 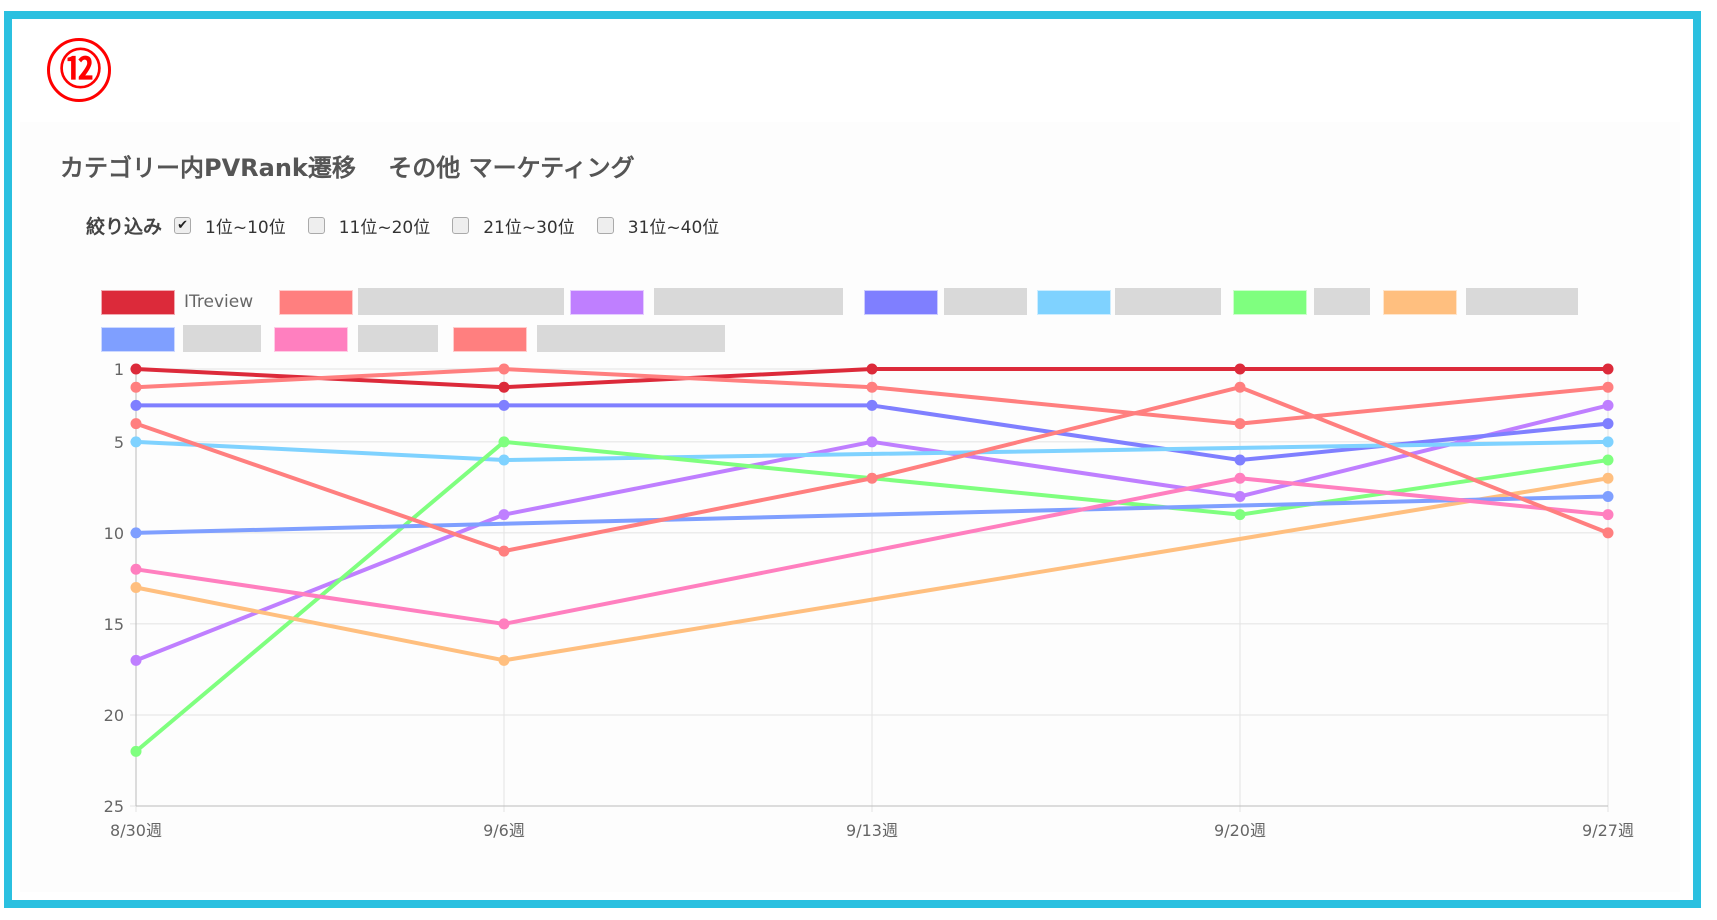 I want to click on filter-option-11-20: 11位~20位, so click(x=369, y=225).